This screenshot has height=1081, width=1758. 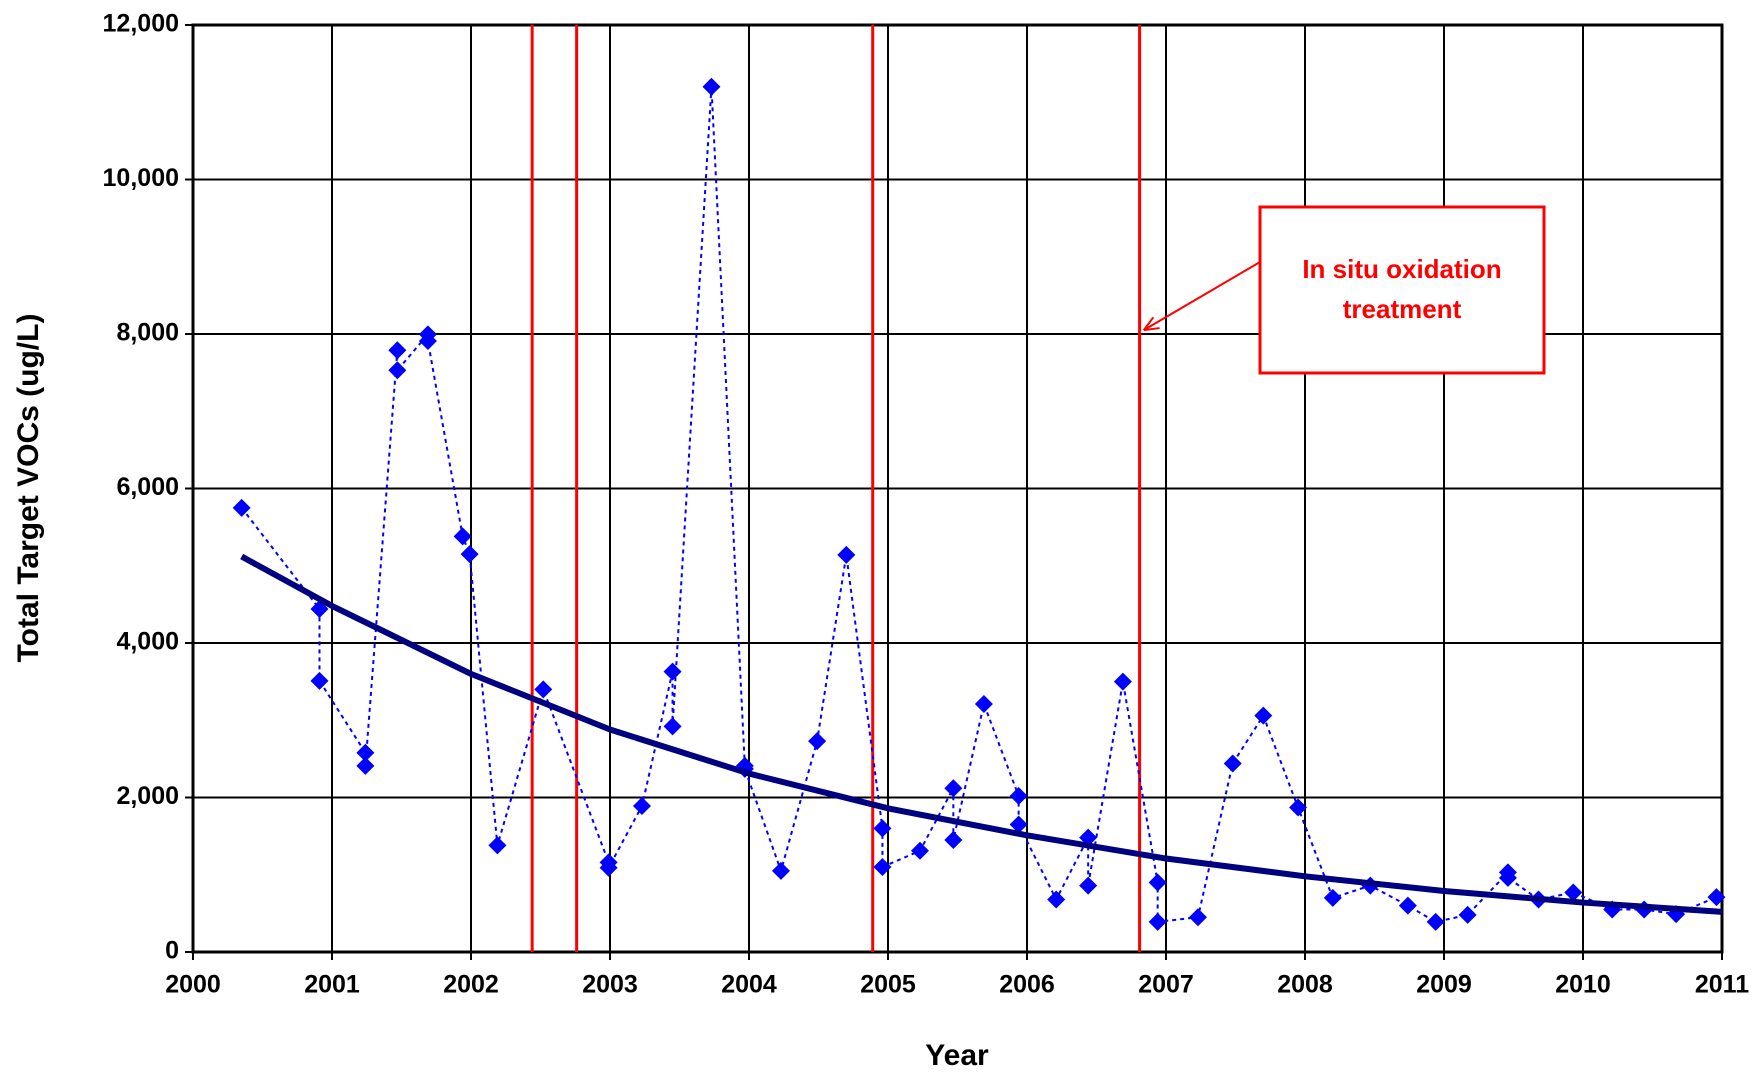 What do you see at coordinates (332, 985) in the screenshot?
I see `x-tick-label: 2001` at bounding box center [332, 985].